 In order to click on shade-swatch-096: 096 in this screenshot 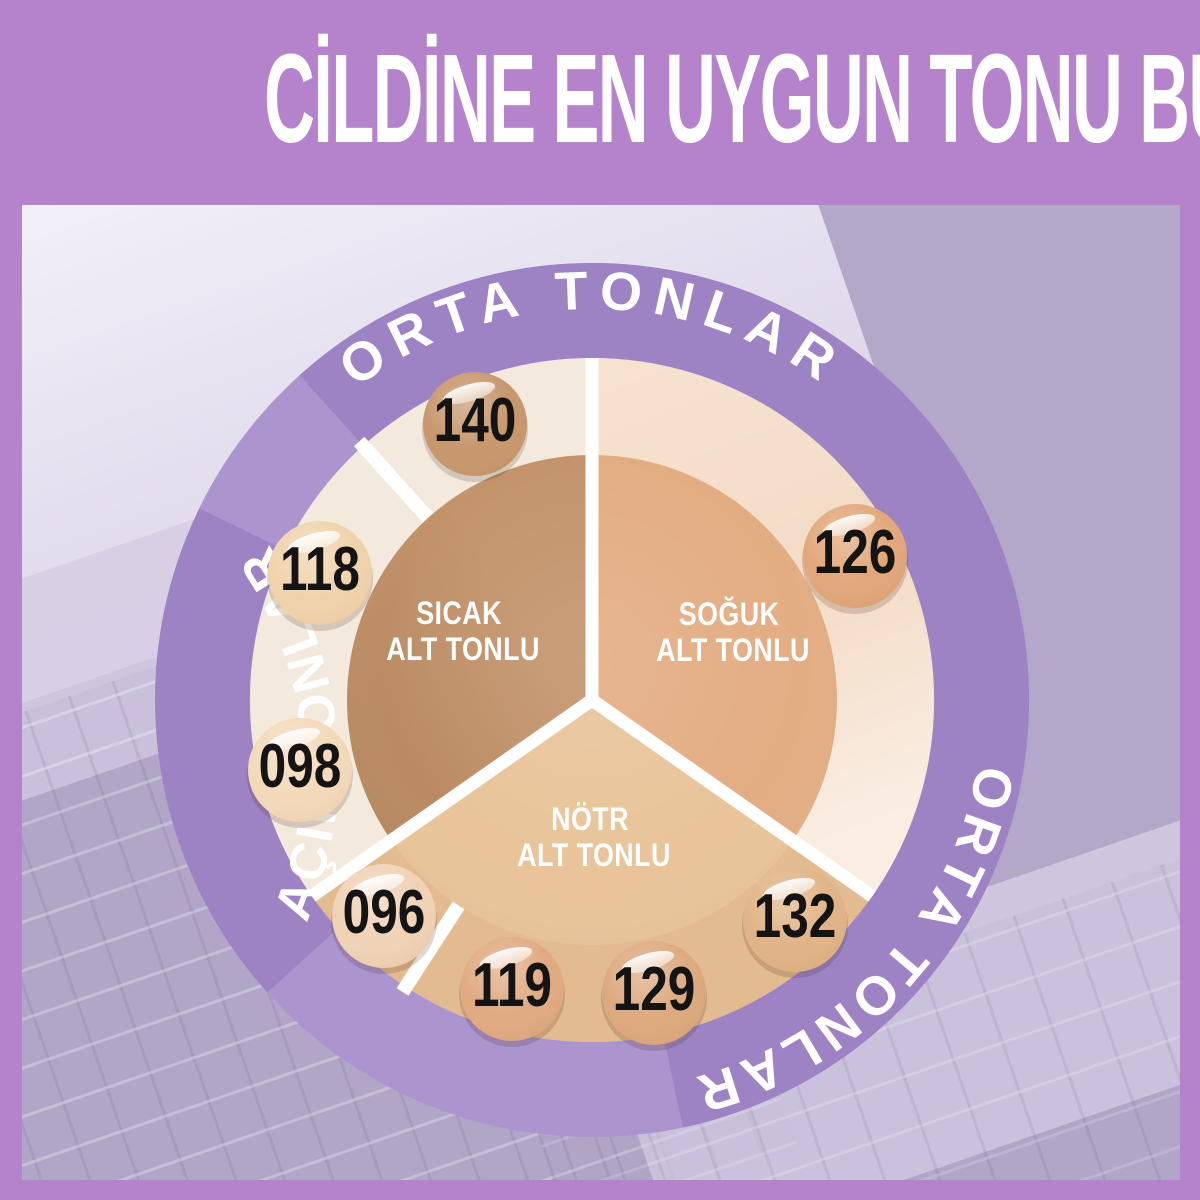, I will do `click(384, 919)`.